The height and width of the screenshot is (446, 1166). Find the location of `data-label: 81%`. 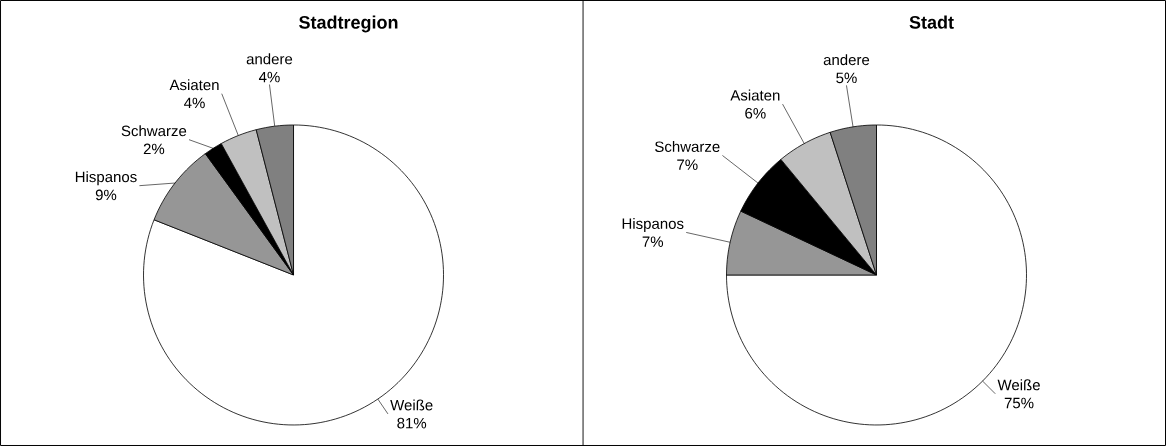

data-label: 81% is located at coordinates (412, 423).